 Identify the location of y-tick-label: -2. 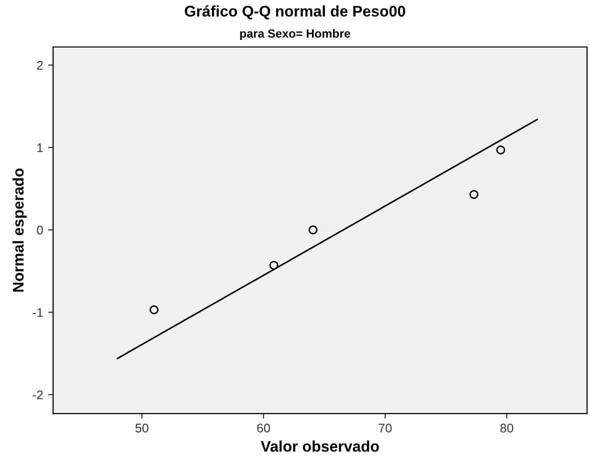
(37, 395).